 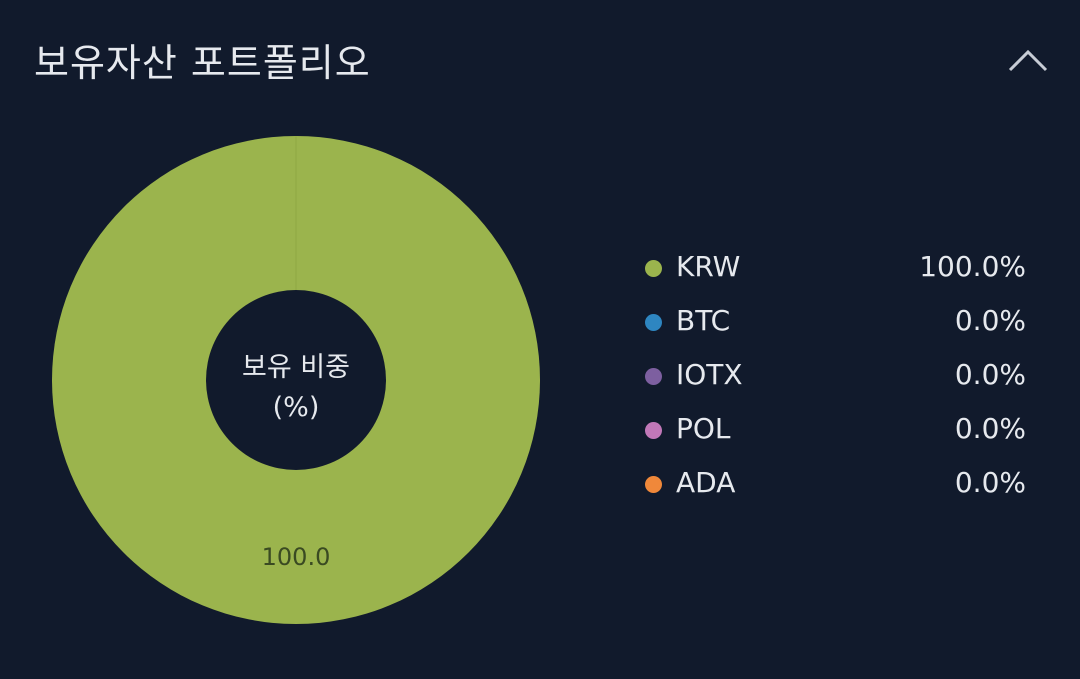 What do you see at coordinates (653, 376) in the screenshot?
I see `legend-dot-iotx` at bounding box center [653, 376].